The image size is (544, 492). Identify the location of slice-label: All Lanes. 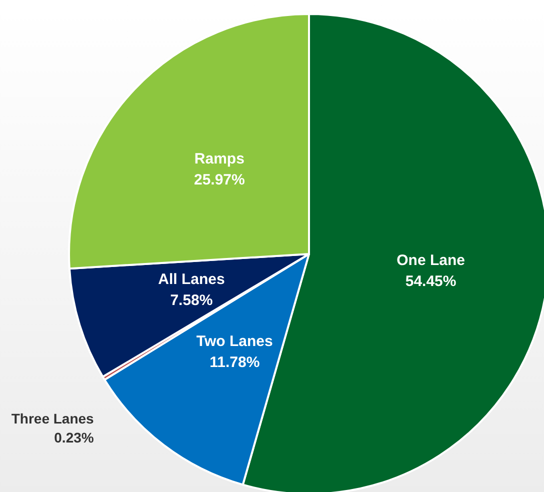
(191, 279).